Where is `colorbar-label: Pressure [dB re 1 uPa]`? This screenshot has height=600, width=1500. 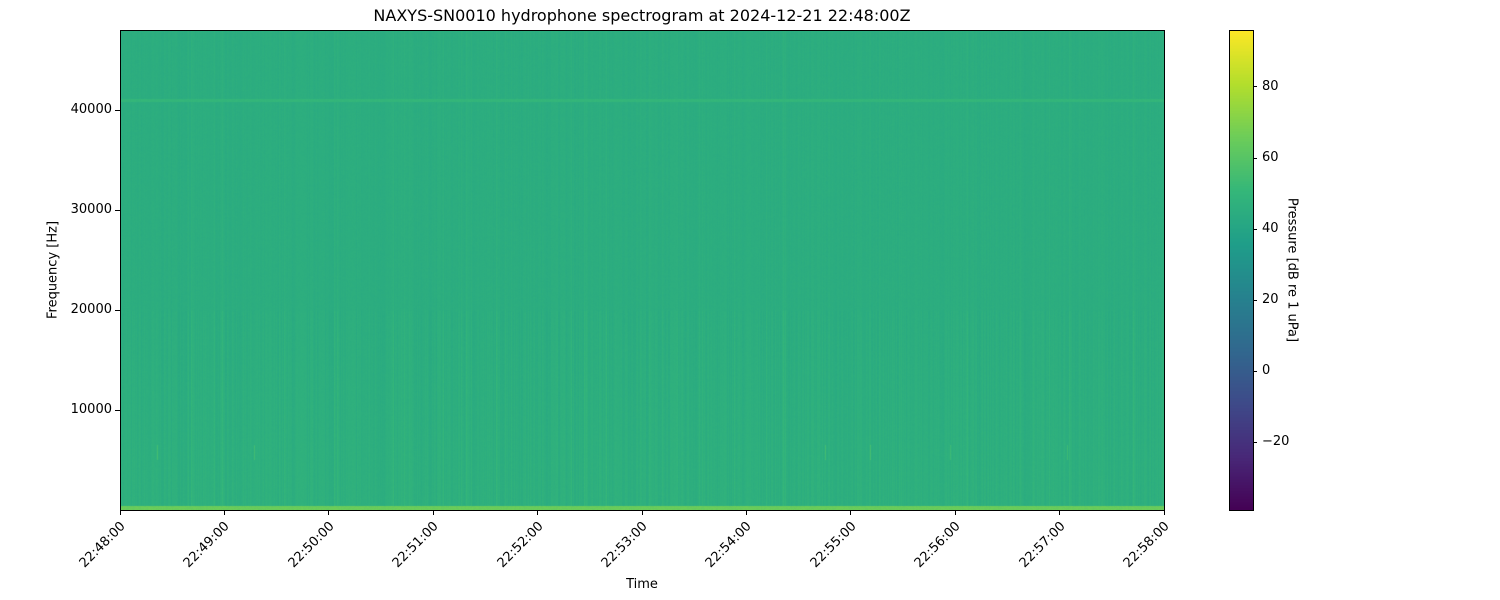 colorbar-label: Pressure [dB re 1 uPa] is located at coordinates (1292, 270).